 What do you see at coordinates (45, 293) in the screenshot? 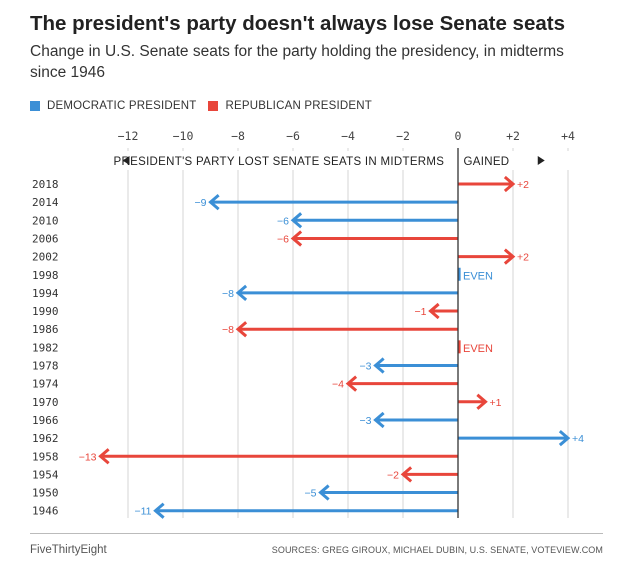
I see `year-label: 1994` at bounding box center [45, 293].